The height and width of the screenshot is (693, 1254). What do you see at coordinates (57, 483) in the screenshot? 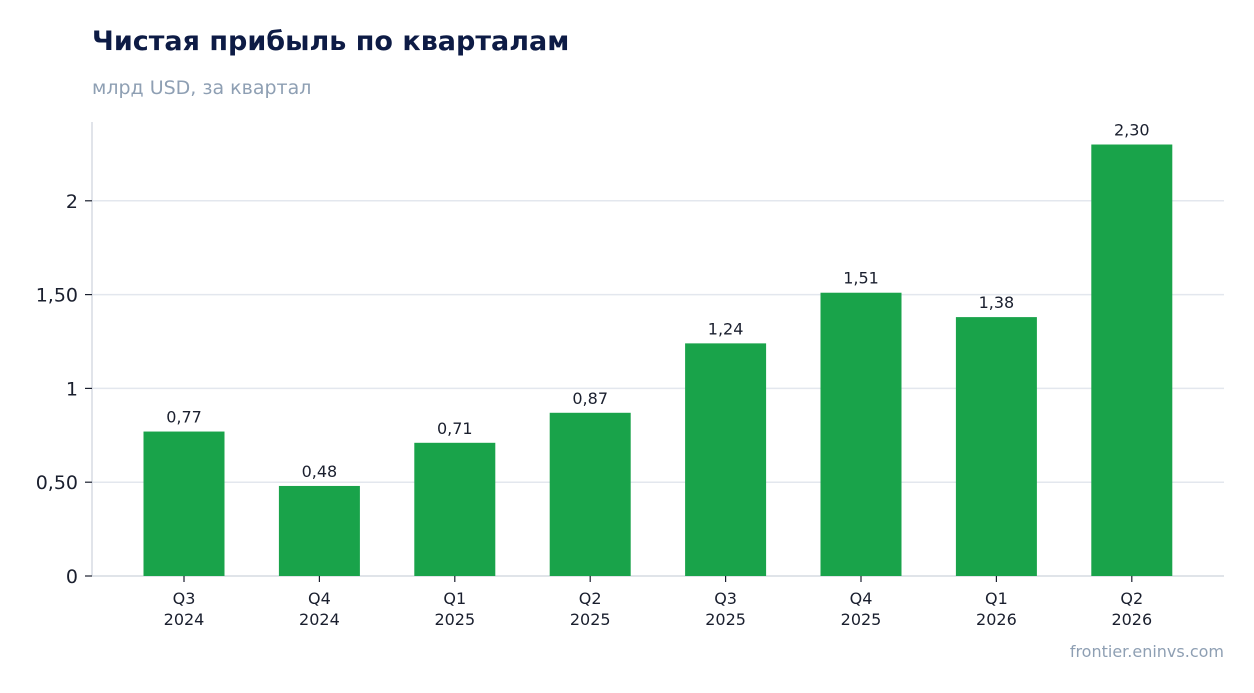
I see `y-tick-label: 0,50` at bounding box center [57, 483].